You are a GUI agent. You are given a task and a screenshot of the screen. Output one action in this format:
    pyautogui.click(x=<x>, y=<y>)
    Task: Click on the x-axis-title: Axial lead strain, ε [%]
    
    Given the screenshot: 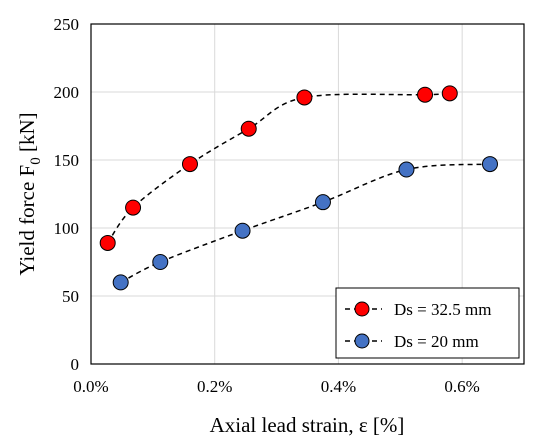 What is the action you would take?
    pyautogui.click(x=307, y=425)
    